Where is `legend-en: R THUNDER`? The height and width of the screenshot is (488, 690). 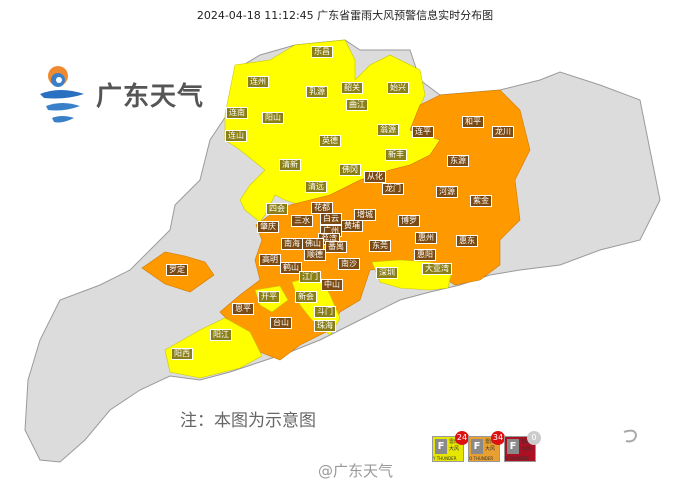 legend-en: R THUNDER is located at coordinates (520, 458).